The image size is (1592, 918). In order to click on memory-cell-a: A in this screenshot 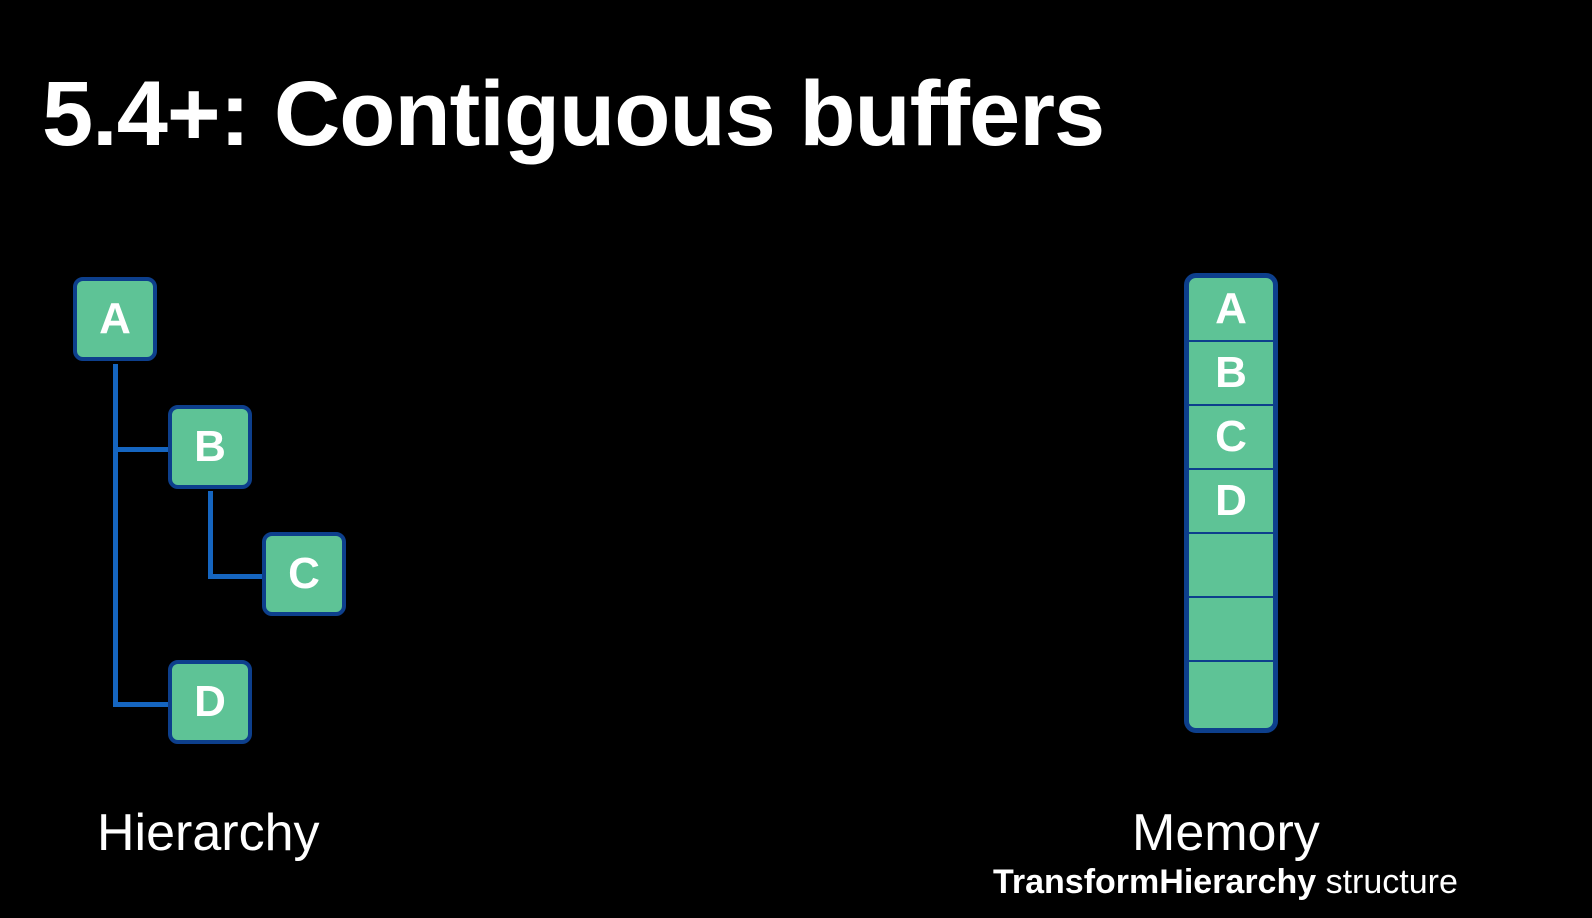, I will do `click(1231, 310)`.